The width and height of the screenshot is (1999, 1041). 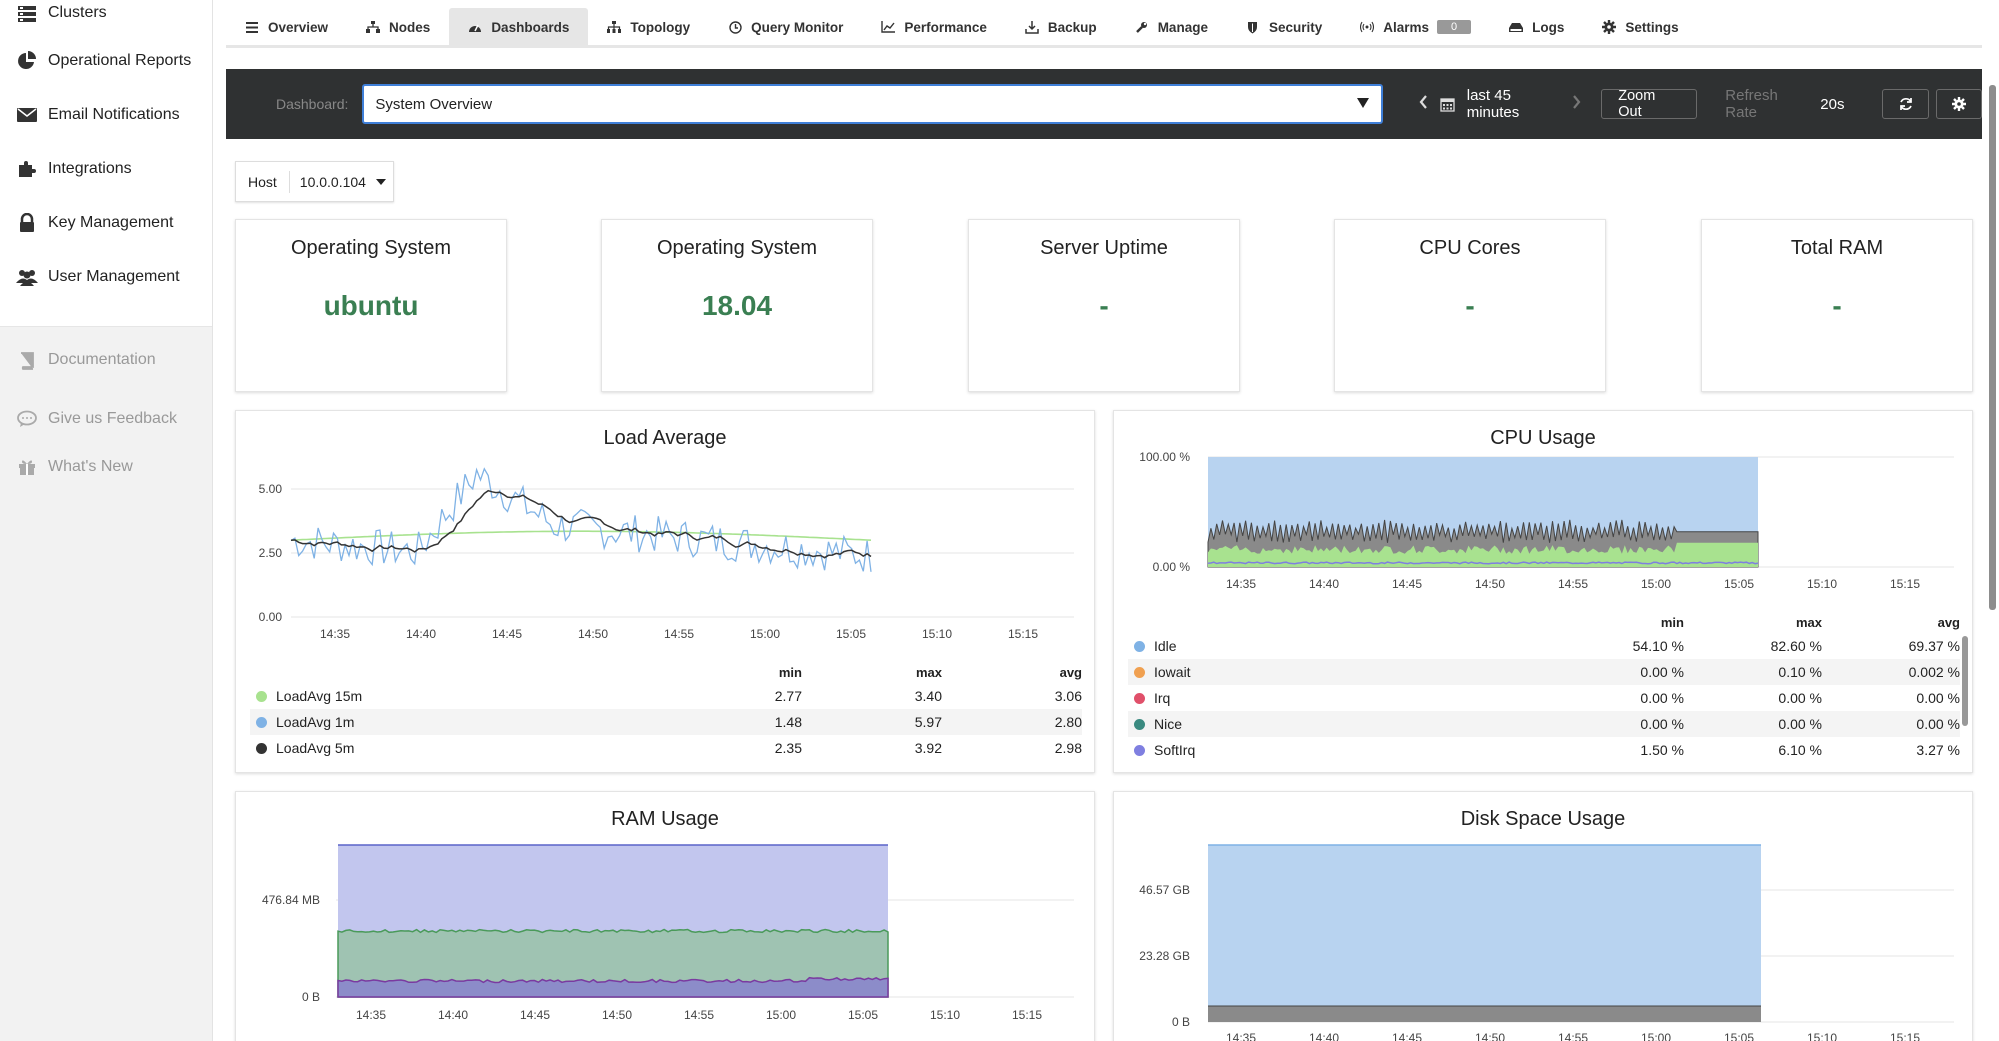 What do you see at coordinates (1536, 27) in the screenshot?
I see `tab-logs: Logs` at bounding box center [1536, 27].